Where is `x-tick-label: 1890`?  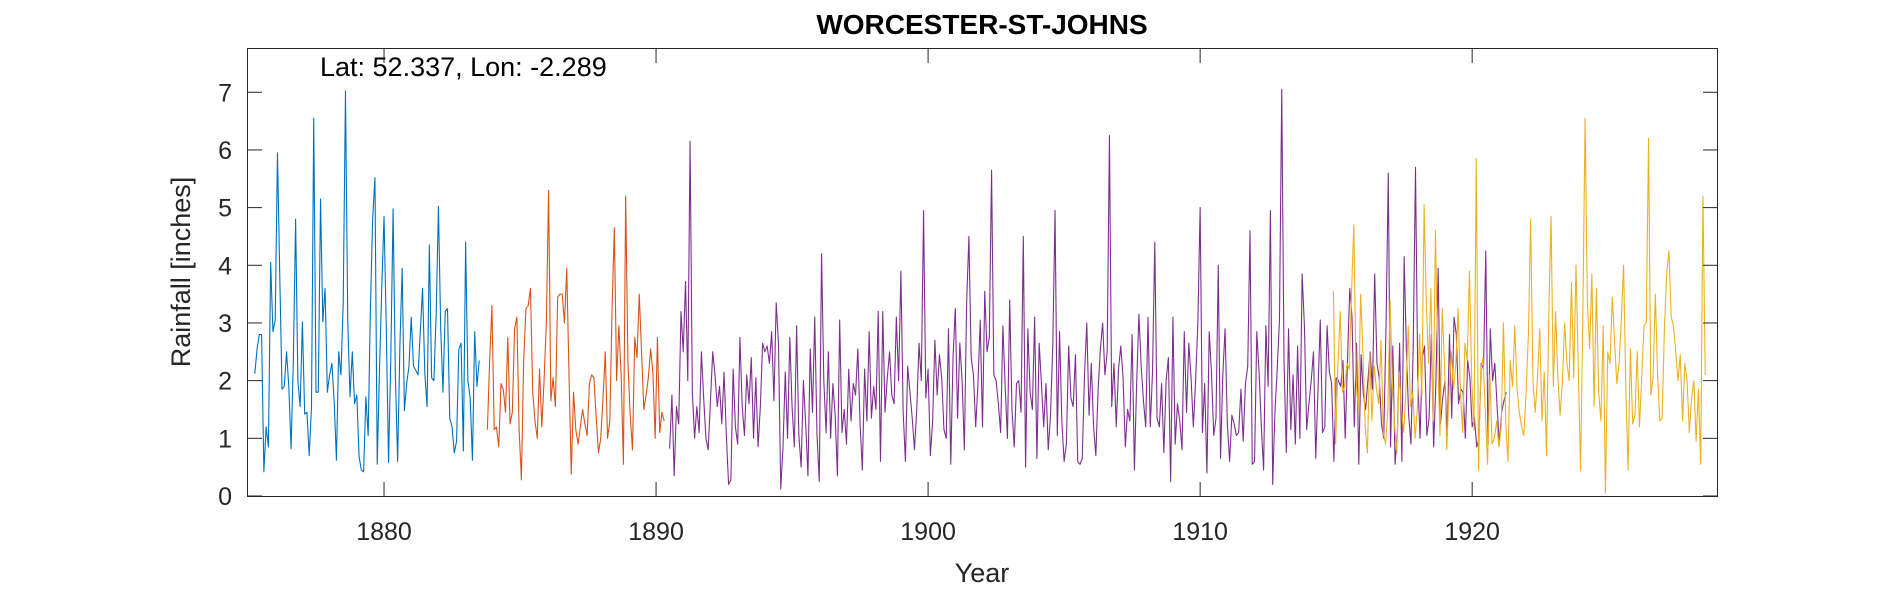 x-tick-label: 1890 is located at coordinates (656, 532).